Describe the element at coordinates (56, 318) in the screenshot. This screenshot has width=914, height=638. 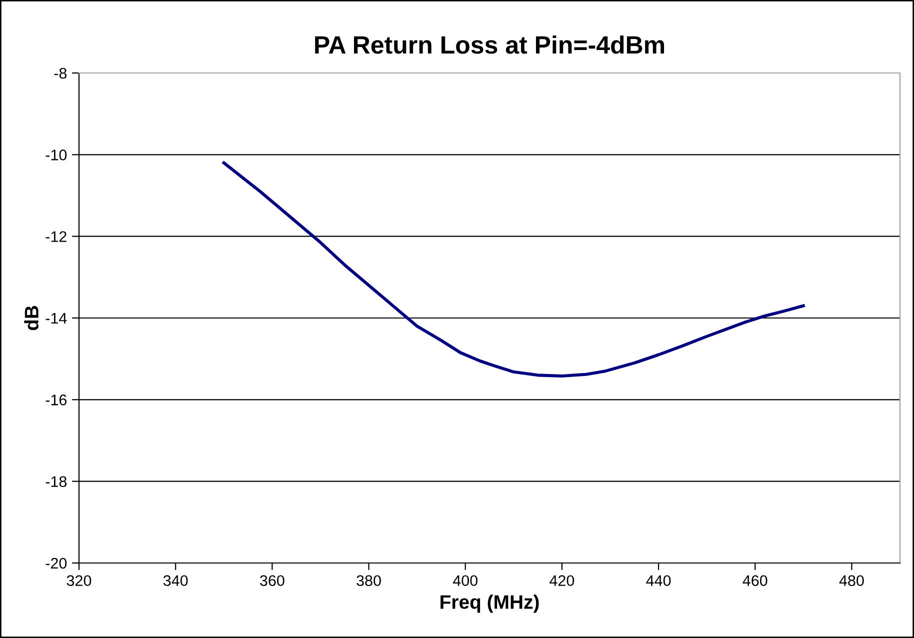
I see `y-tick-label: -14` at that location.